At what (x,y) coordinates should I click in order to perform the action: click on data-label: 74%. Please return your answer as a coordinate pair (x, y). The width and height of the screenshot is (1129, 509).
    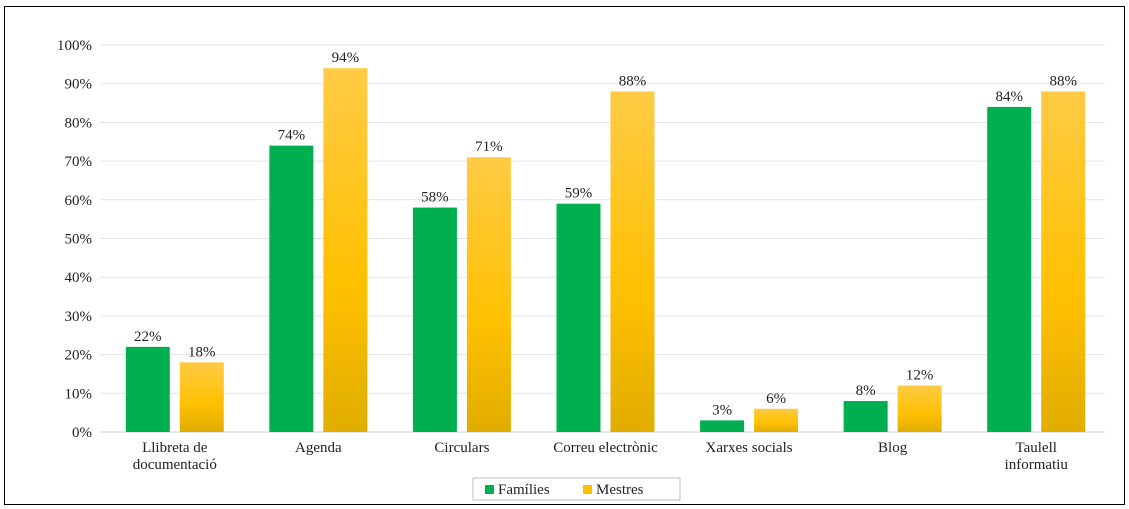
    Looking at the image, I should click on (292, 136).